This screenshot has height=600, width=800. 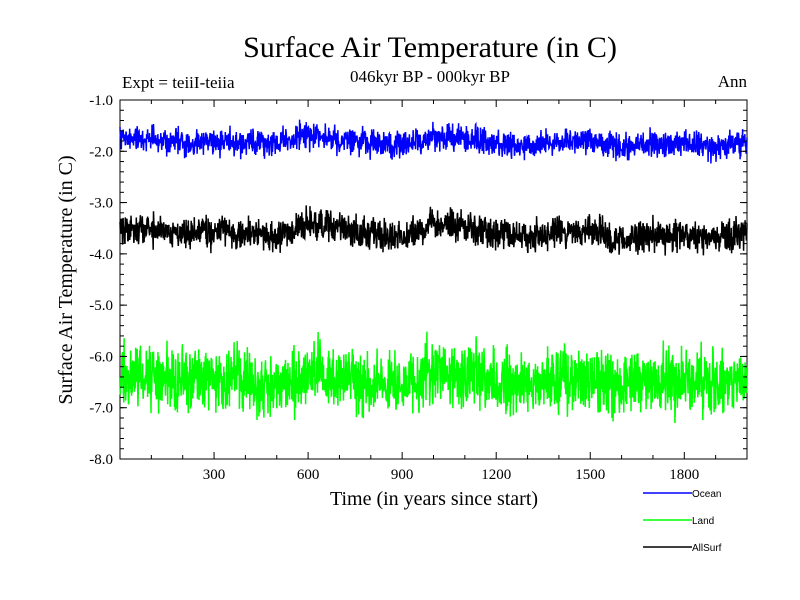 What do you see at coordinates (733, 81) in the screenshot?
I see `season-label: Ann` at bounding box center [733, 81].